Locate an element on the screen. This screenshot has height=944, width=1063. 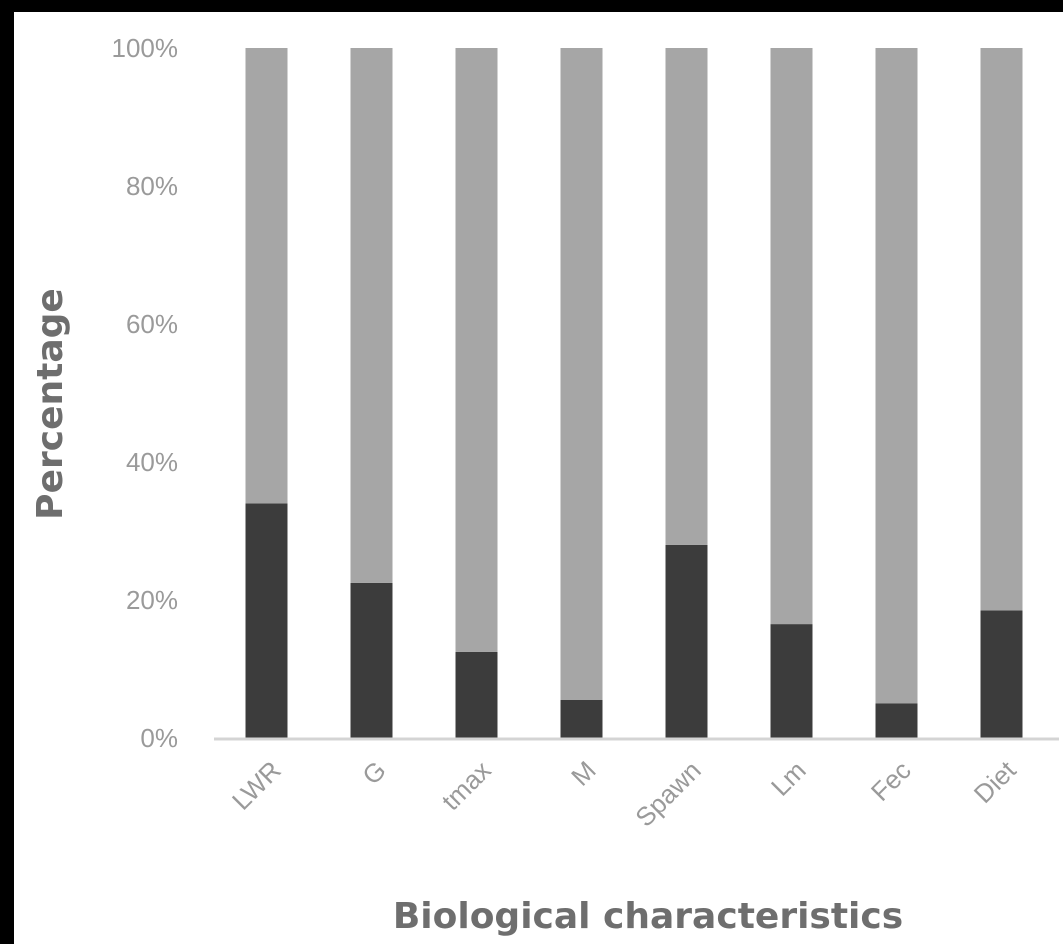
x-tick-label: Diet is located at coordinates (995, 781).